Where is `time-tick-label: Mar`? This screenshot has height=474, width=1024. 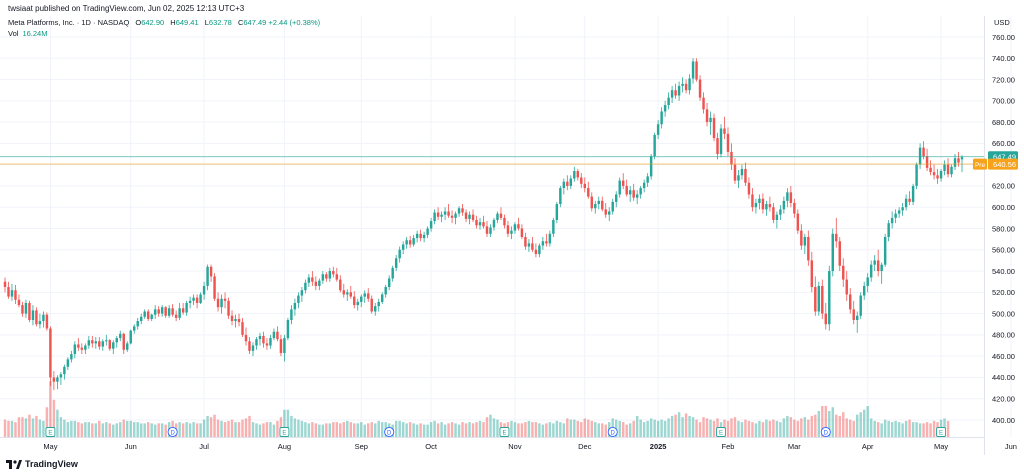
time-tick-label: Mar is located at coordinates (794, 446).